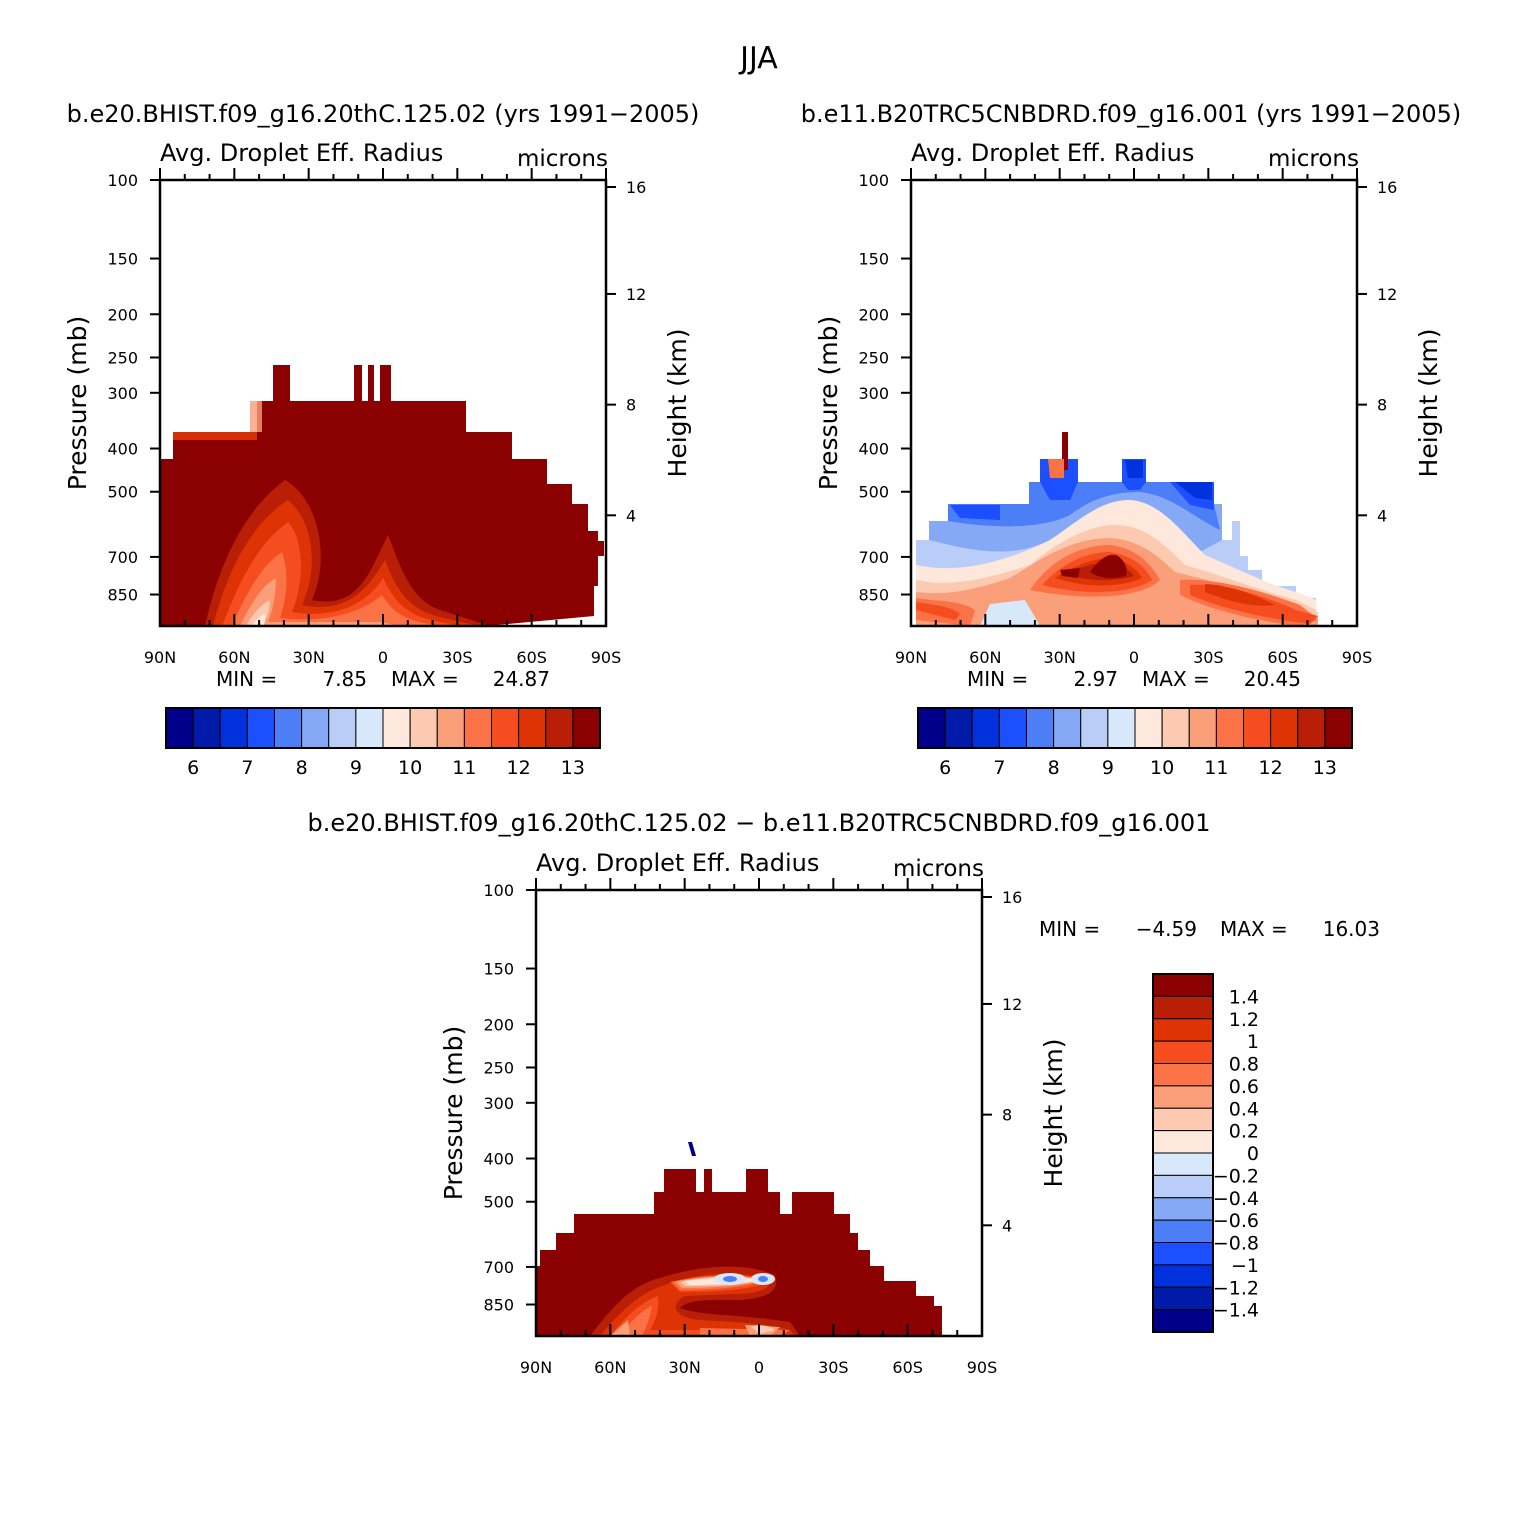 The width and height of the screenshot is (1519, 1519). I want to click on colorbar-label: −1.4, so click(1236, 1311).